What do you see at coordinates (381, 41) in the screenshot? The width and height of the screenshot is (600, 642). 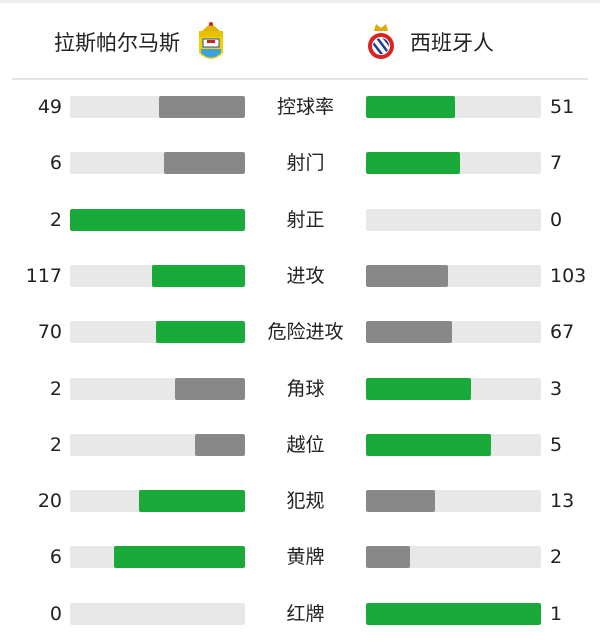 I see `espanyol-crest-icon` at bounding box center [381, 41].